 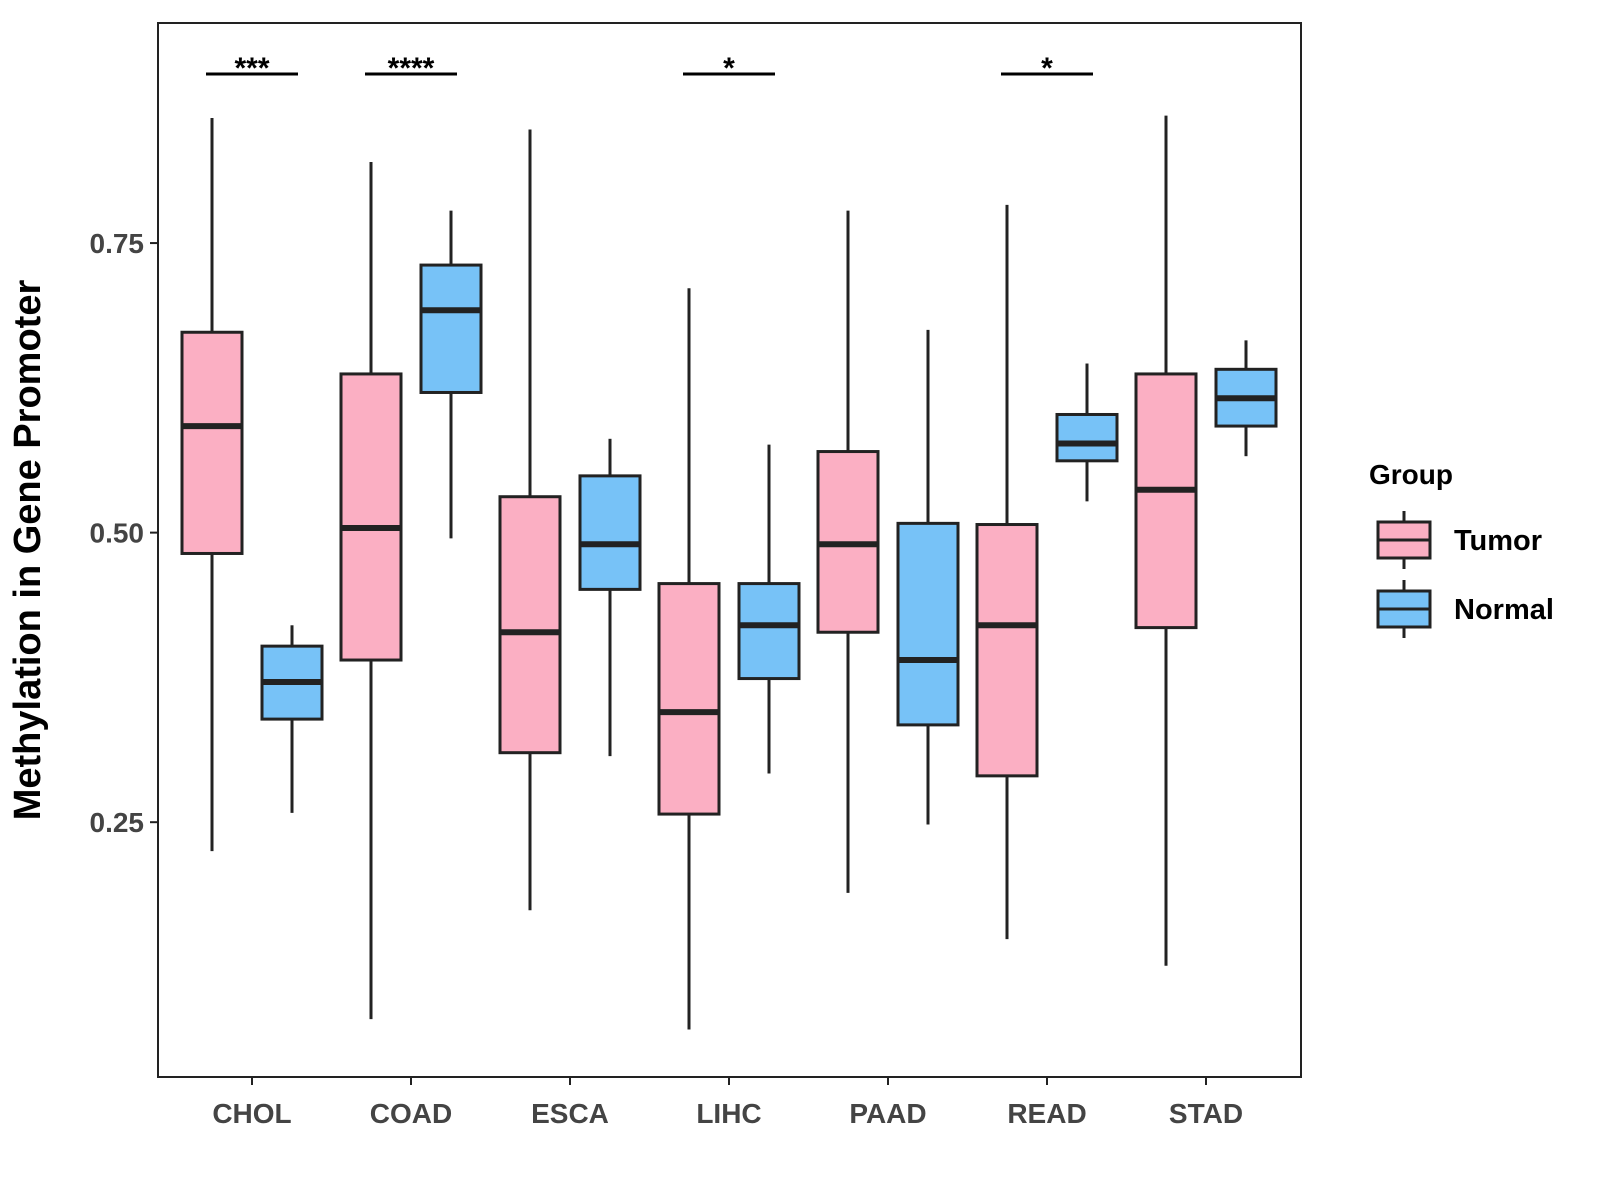 I want to click on significance-annotations: *** **** * *, so click(x=649, y=68).